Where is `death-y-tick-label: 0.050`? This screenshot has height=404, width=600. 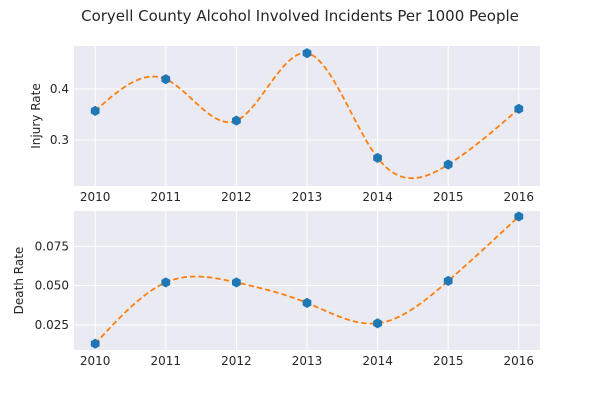
death-y-tick-label: 0.050 is located at coordinates (52, 286).